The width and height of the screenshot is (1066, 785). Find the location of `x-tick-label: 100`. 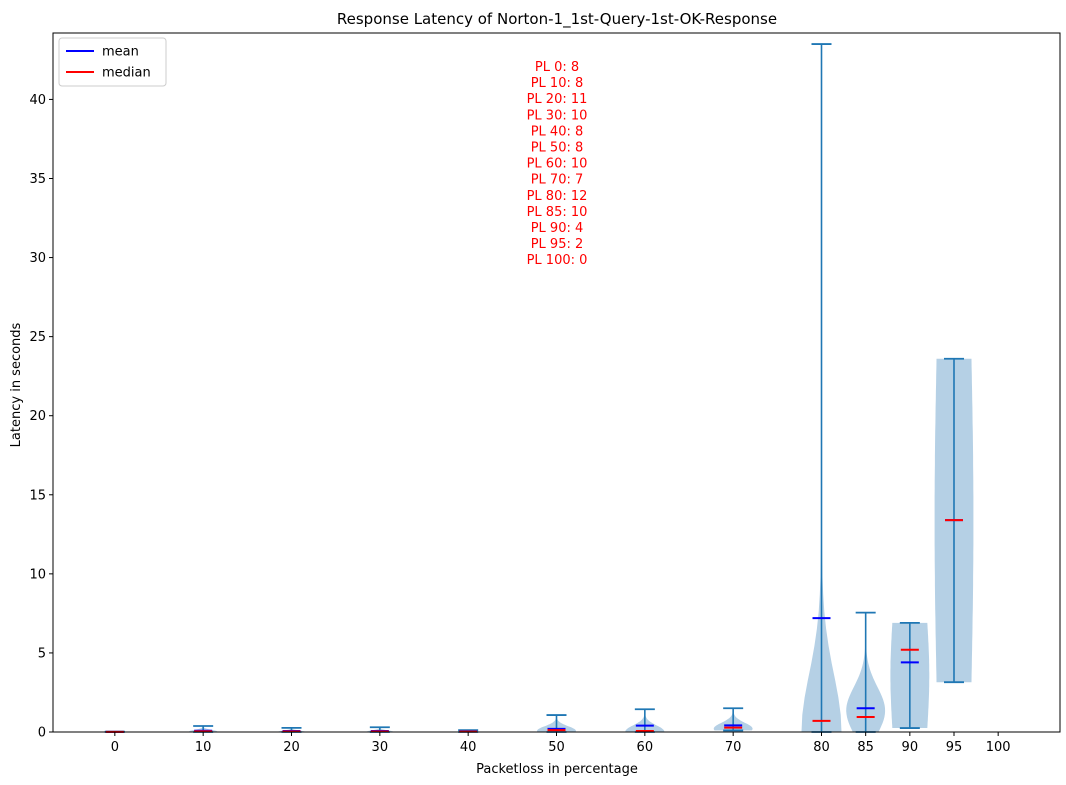

x-tick-label: 100 is located at coordinates (998, 747).